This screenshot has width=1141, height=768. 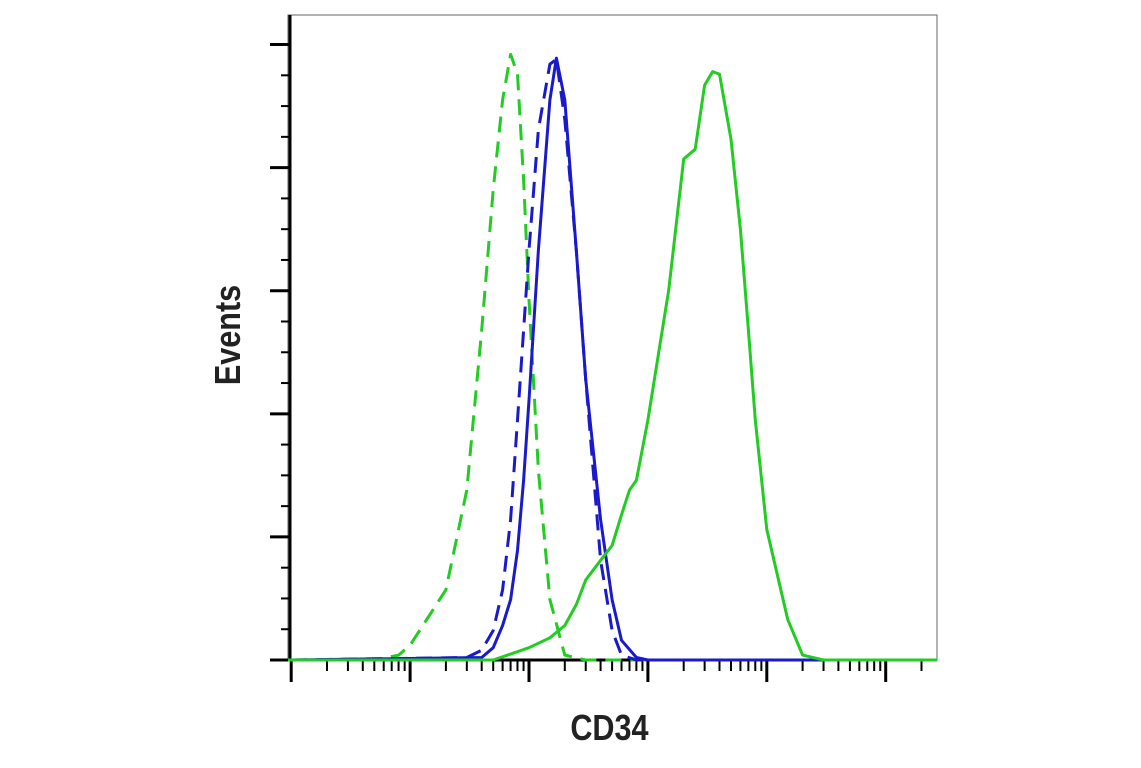 What do you see at coordinates (609, 729) in the screenshot?
I see `x-axis-label: CD34` at bounding box center [609, 729].